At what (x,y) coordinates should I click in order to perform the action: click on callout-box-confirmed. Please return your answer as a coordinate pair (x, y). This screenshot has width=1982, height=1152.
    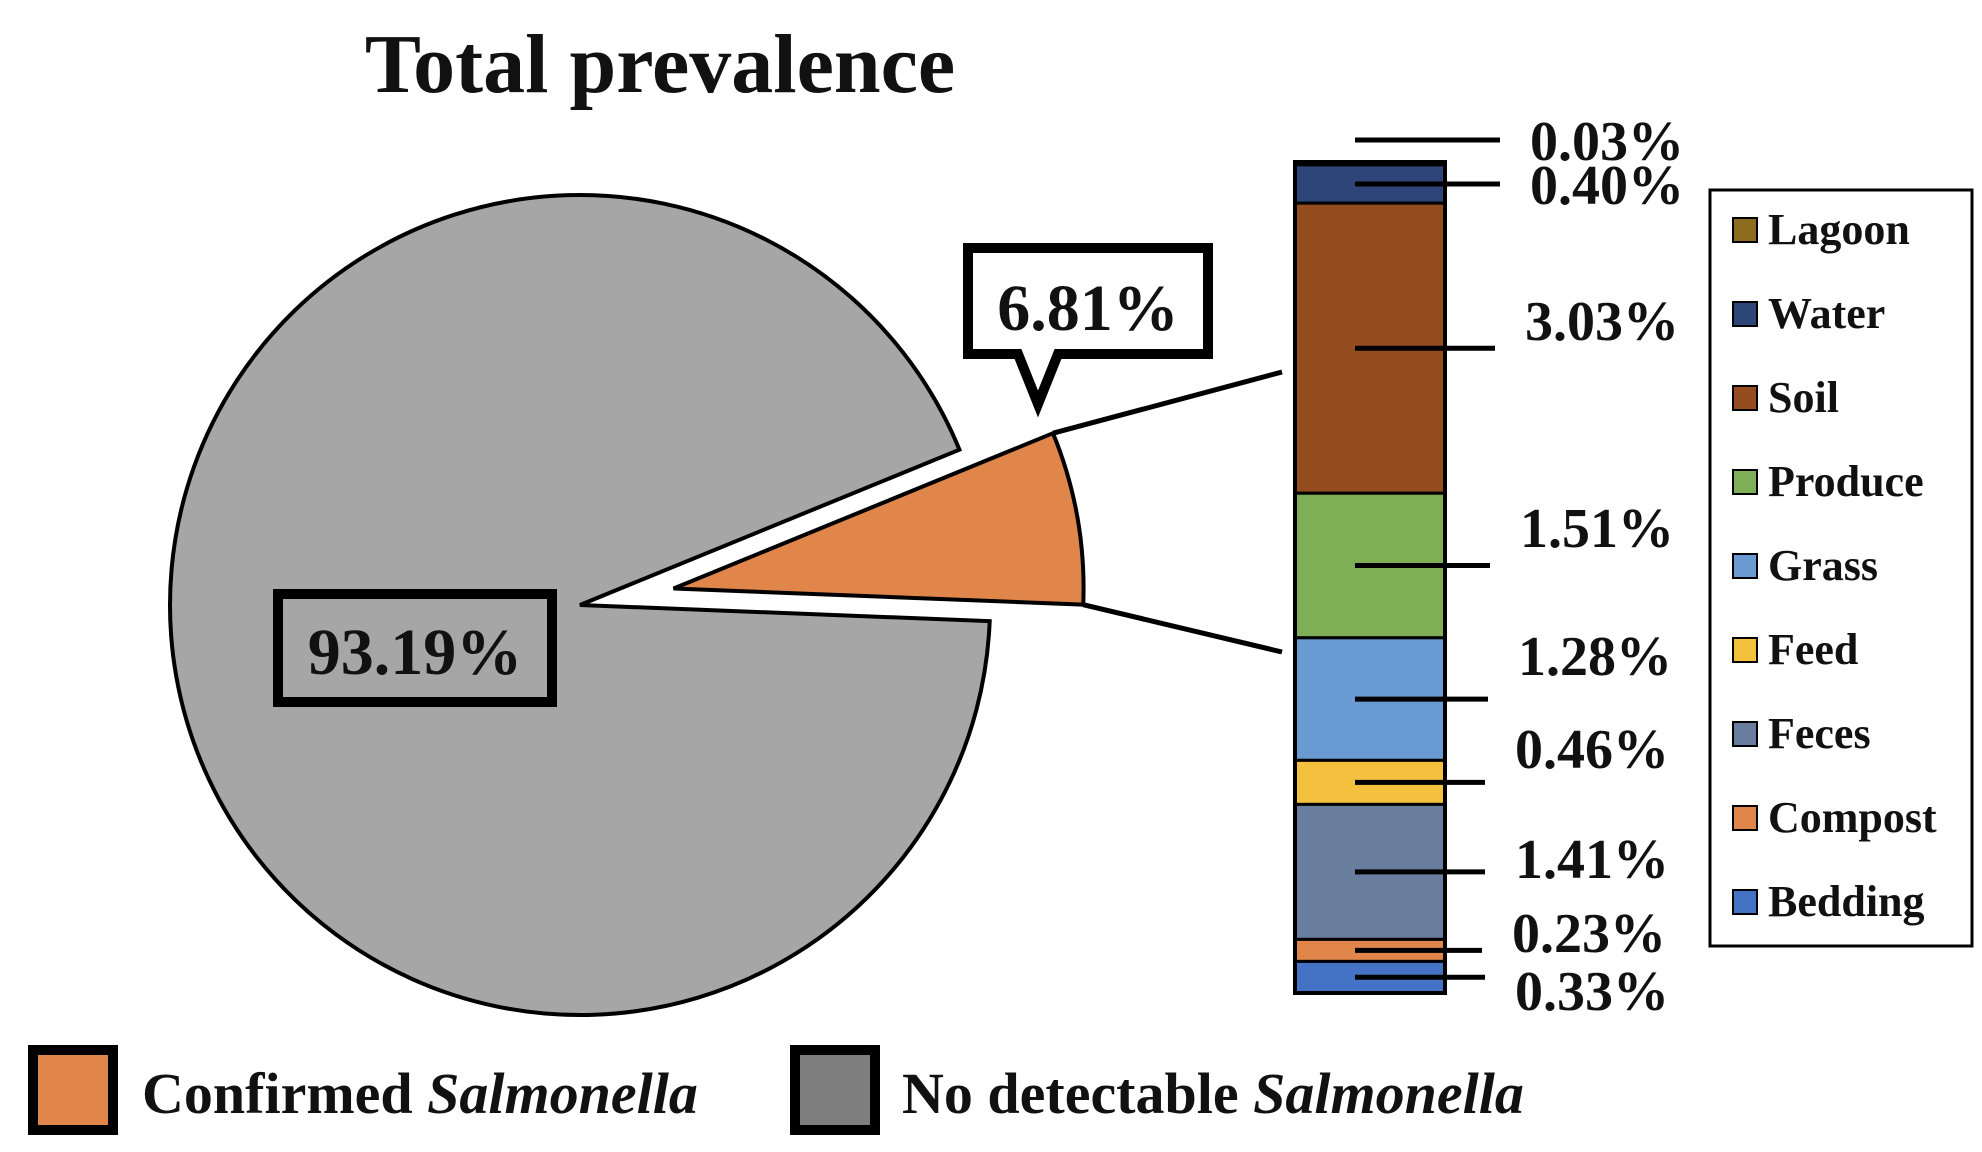
    Looking at the image, I should click on (1088, 330).